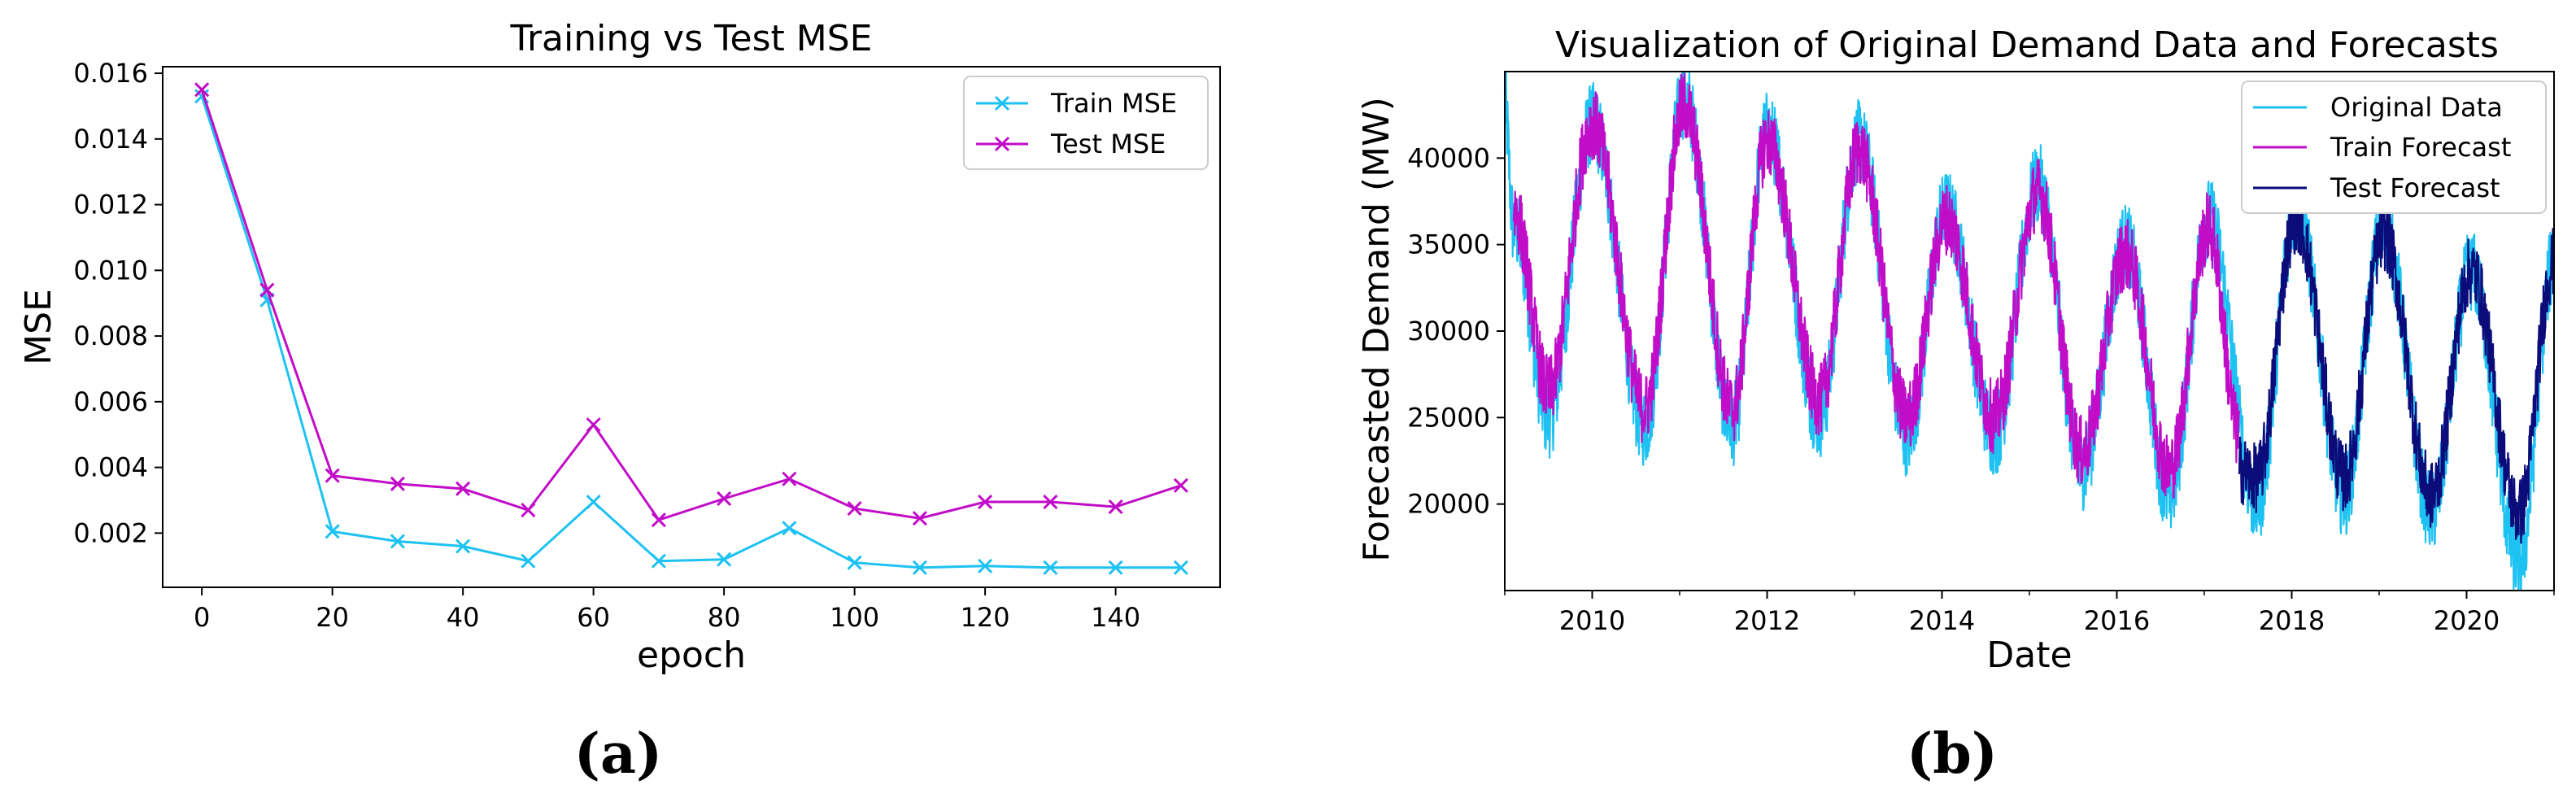 This screenshot has height=811, width=2576. I want to click on y-tick-label: 0.004, so click(110, 467).